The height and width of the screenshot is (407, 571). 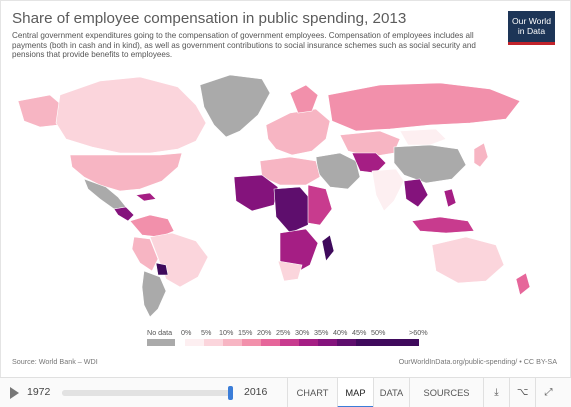 What do you see at coordinates (206, 332) in the screenshot?
I see `legend-tick-1: 5%` at bounding box center [206, 332].